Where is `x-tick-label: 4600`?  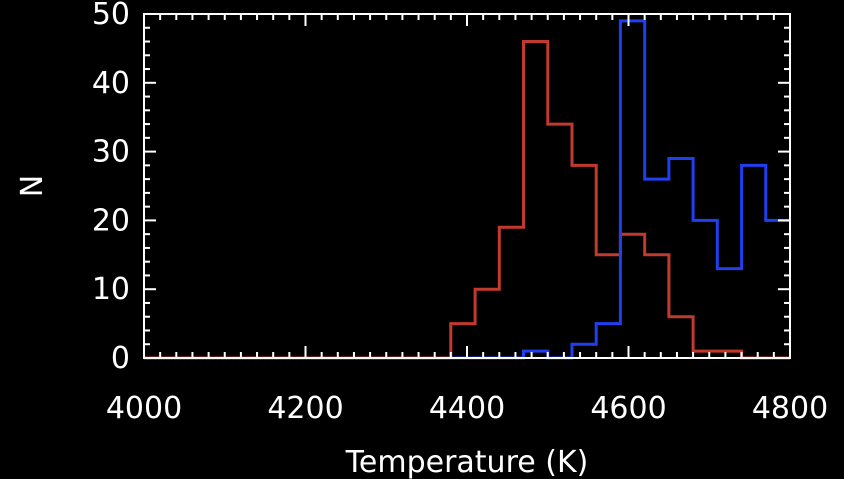 x-tick-label: 4600 is located at coordinates (628, 408).